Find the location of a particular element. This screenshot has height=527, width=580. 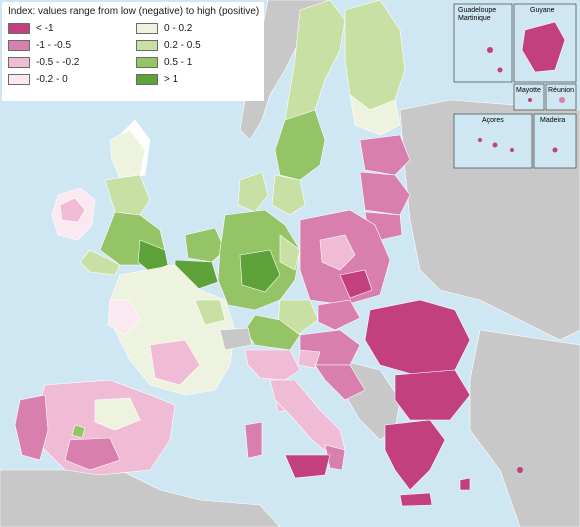

inset-reunion is located at coordinates (561, 97).